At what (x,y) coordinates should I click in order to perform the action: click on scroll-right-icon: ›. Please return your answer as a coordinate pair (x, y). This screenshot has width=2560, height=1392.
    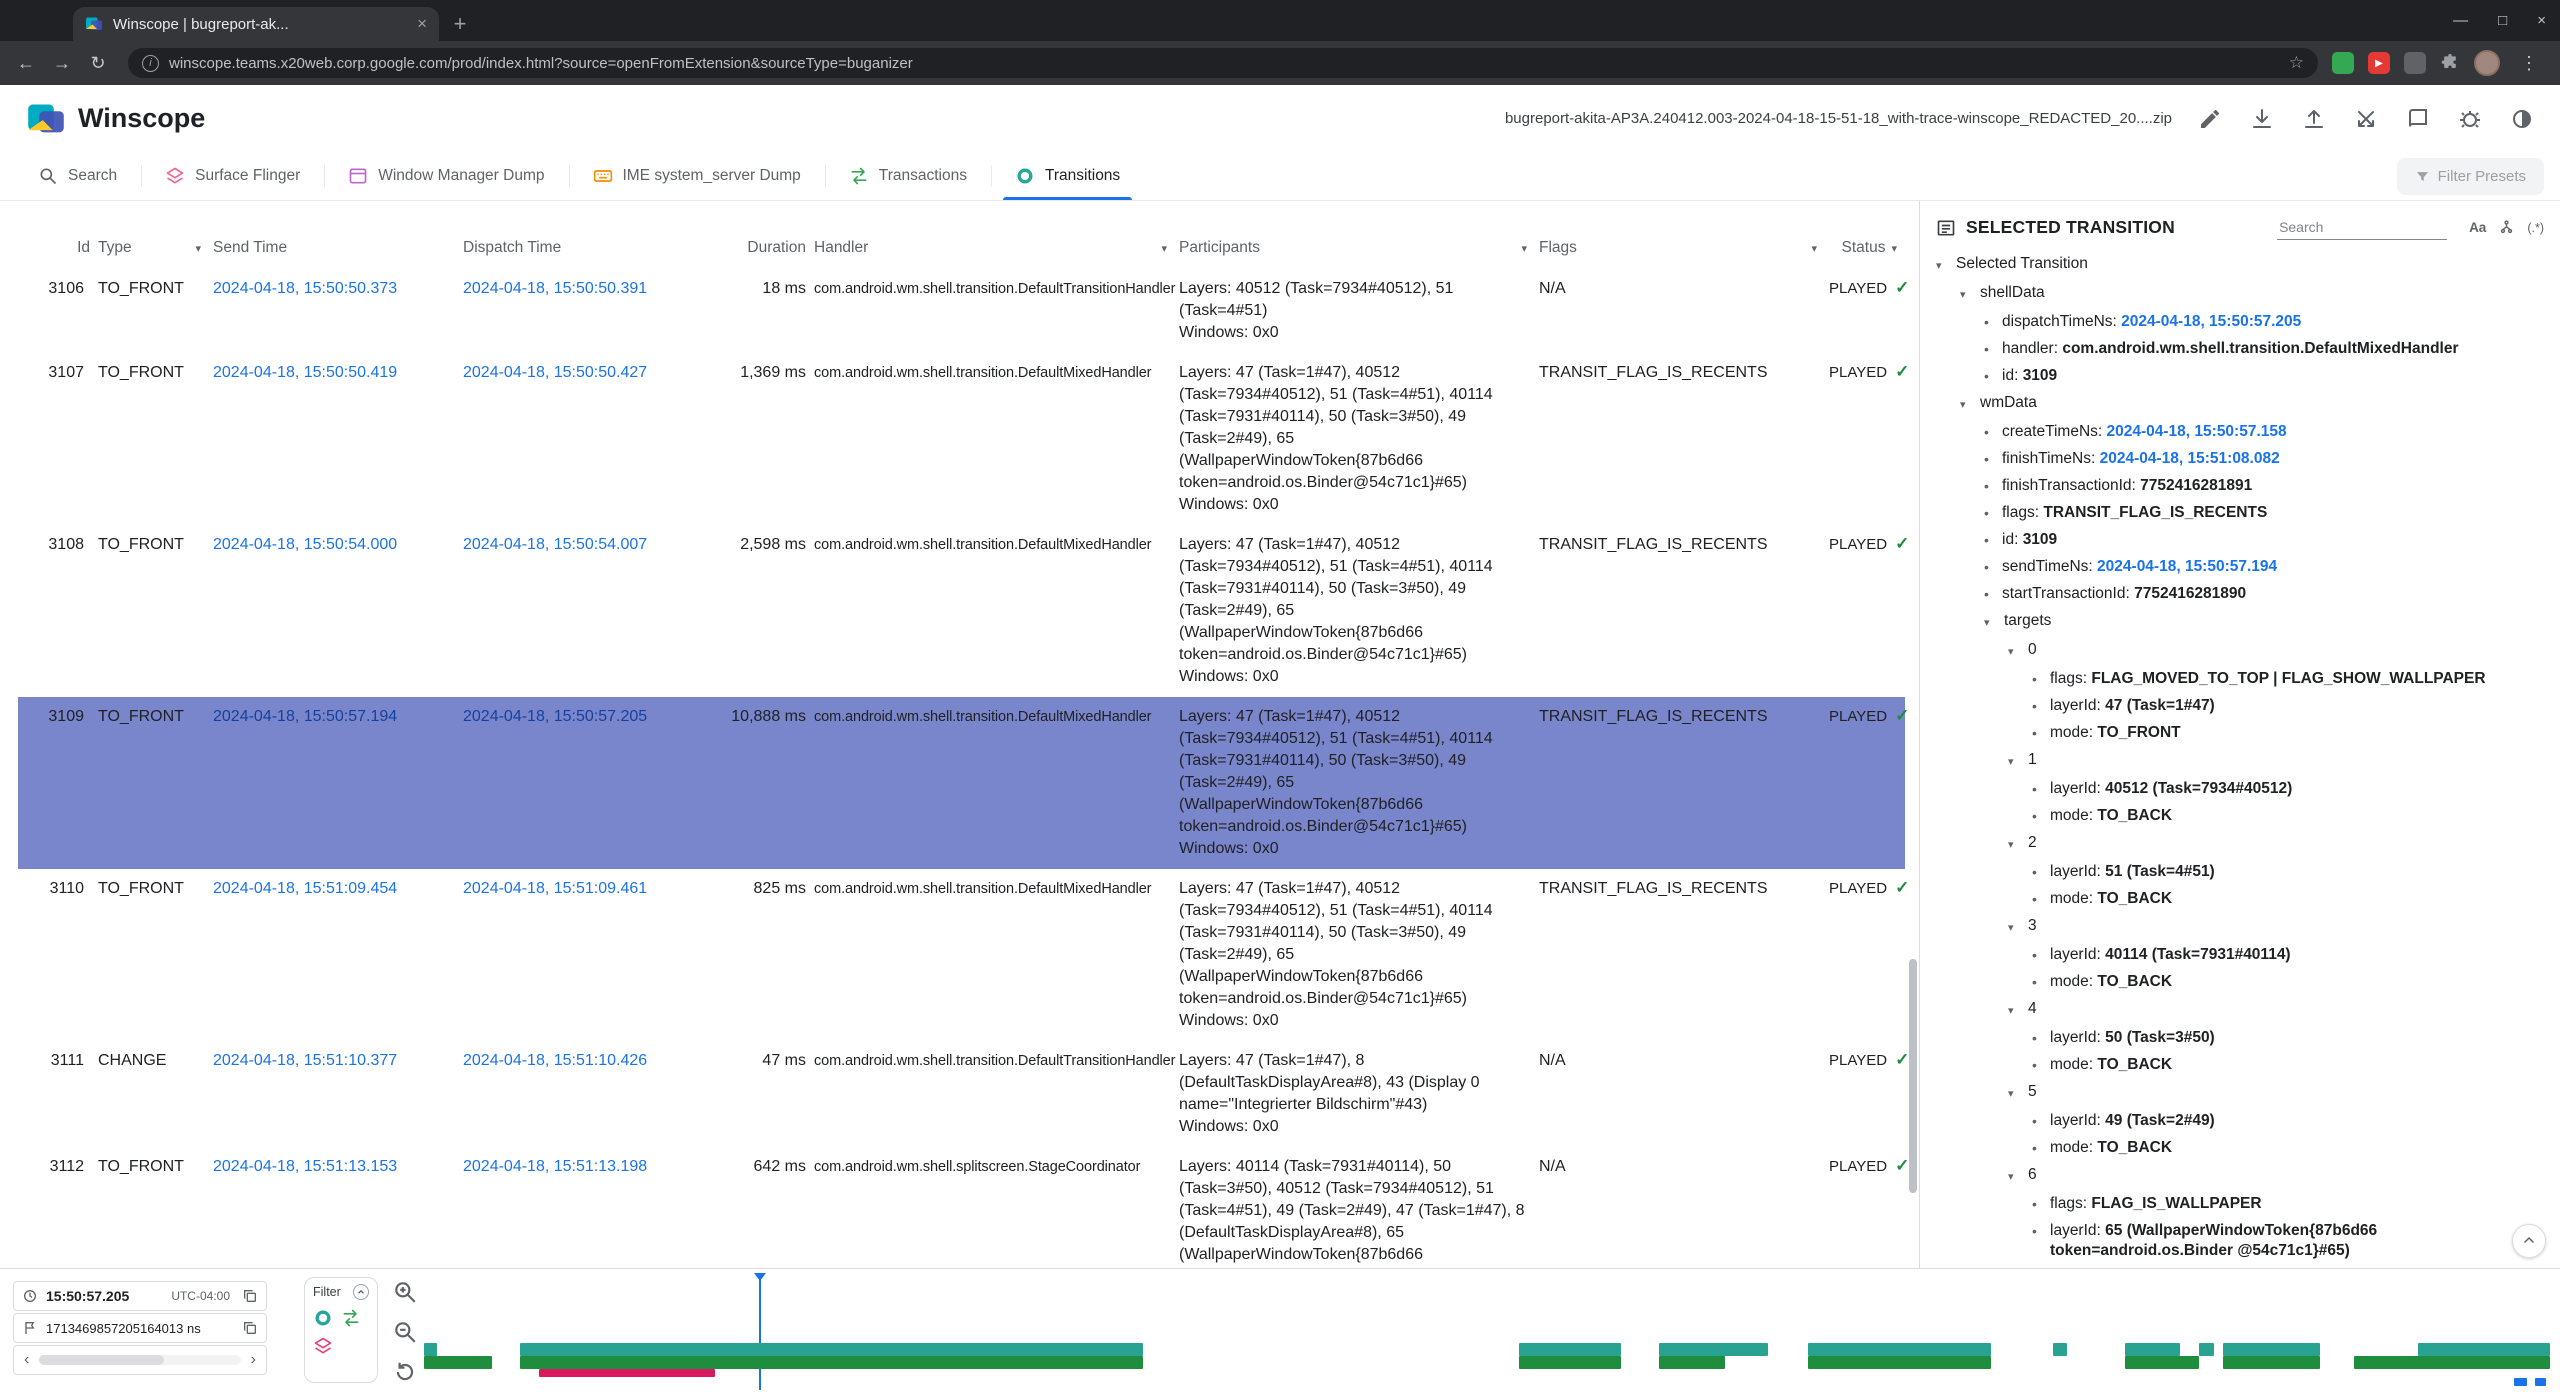
    Looking at the image, I should click on (253, 1359).